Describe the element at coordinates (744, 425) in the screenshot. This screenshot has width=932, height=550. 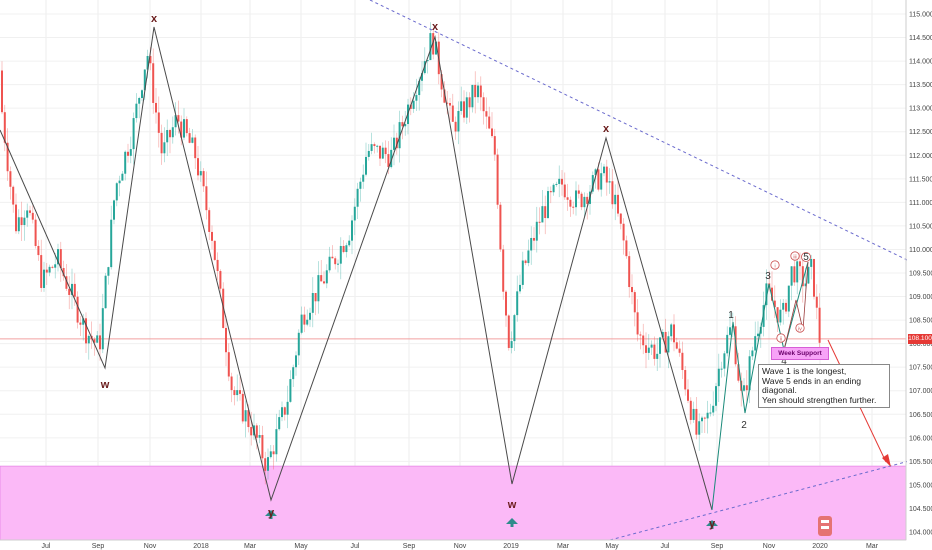
I see `wave-number: 2` at that location.